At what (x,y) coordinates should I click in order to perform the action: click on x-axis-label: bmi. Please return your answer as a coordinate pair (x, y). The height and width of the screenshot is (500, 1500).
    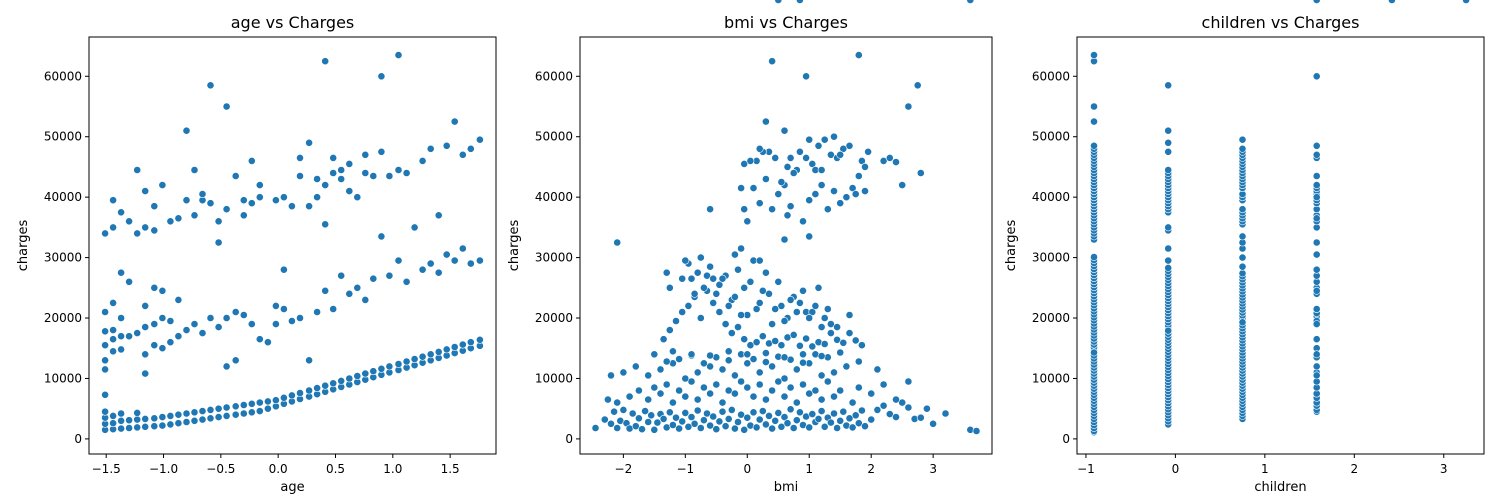
    Looking at the image, I should click on (786, 487).